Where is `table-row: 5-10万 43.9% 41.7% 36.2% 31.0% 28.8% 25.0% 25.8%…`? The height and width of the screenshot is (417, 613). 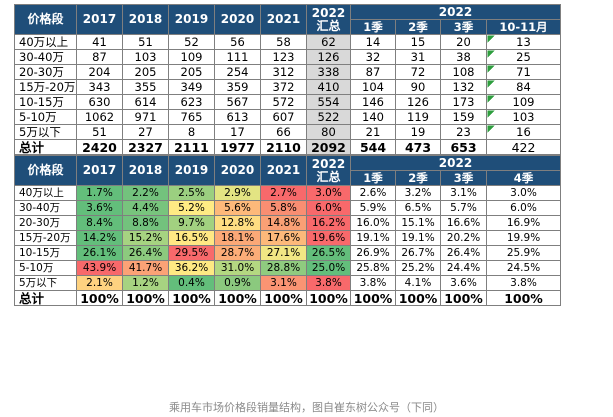
table-row: 5-10万 43.9% 41.7% 36.2% 31.0% 28.8% 25.0% 25.8%… is located at coordinates (287, 268).